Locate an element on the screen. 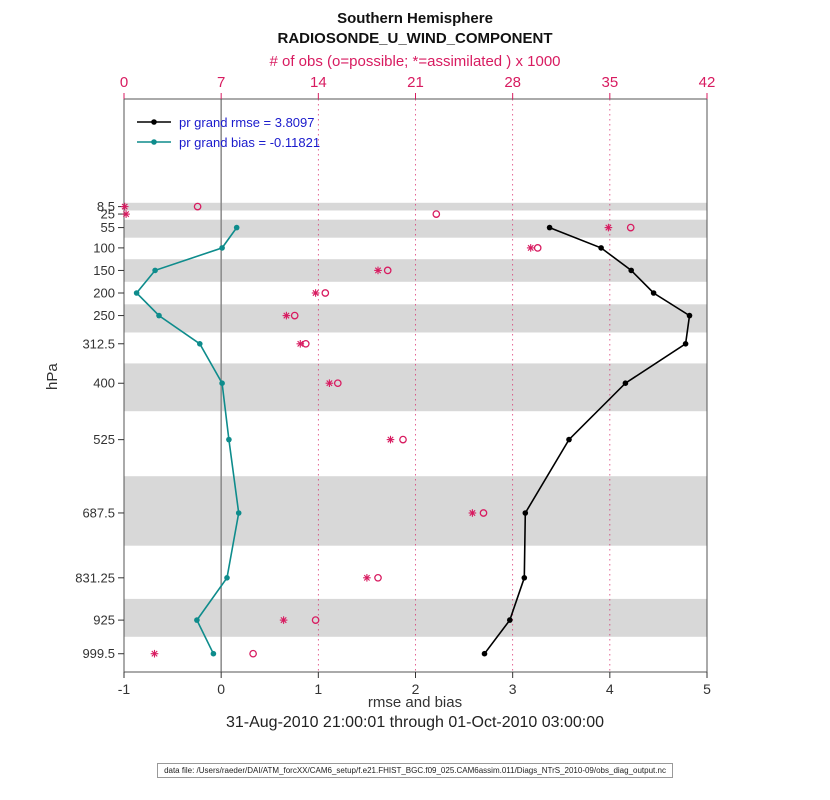 Image resolution: width=830 pixels, height=800 pixels. legend-label: pr grand rmse = 3.8097 is located at coordinates (247, 122).